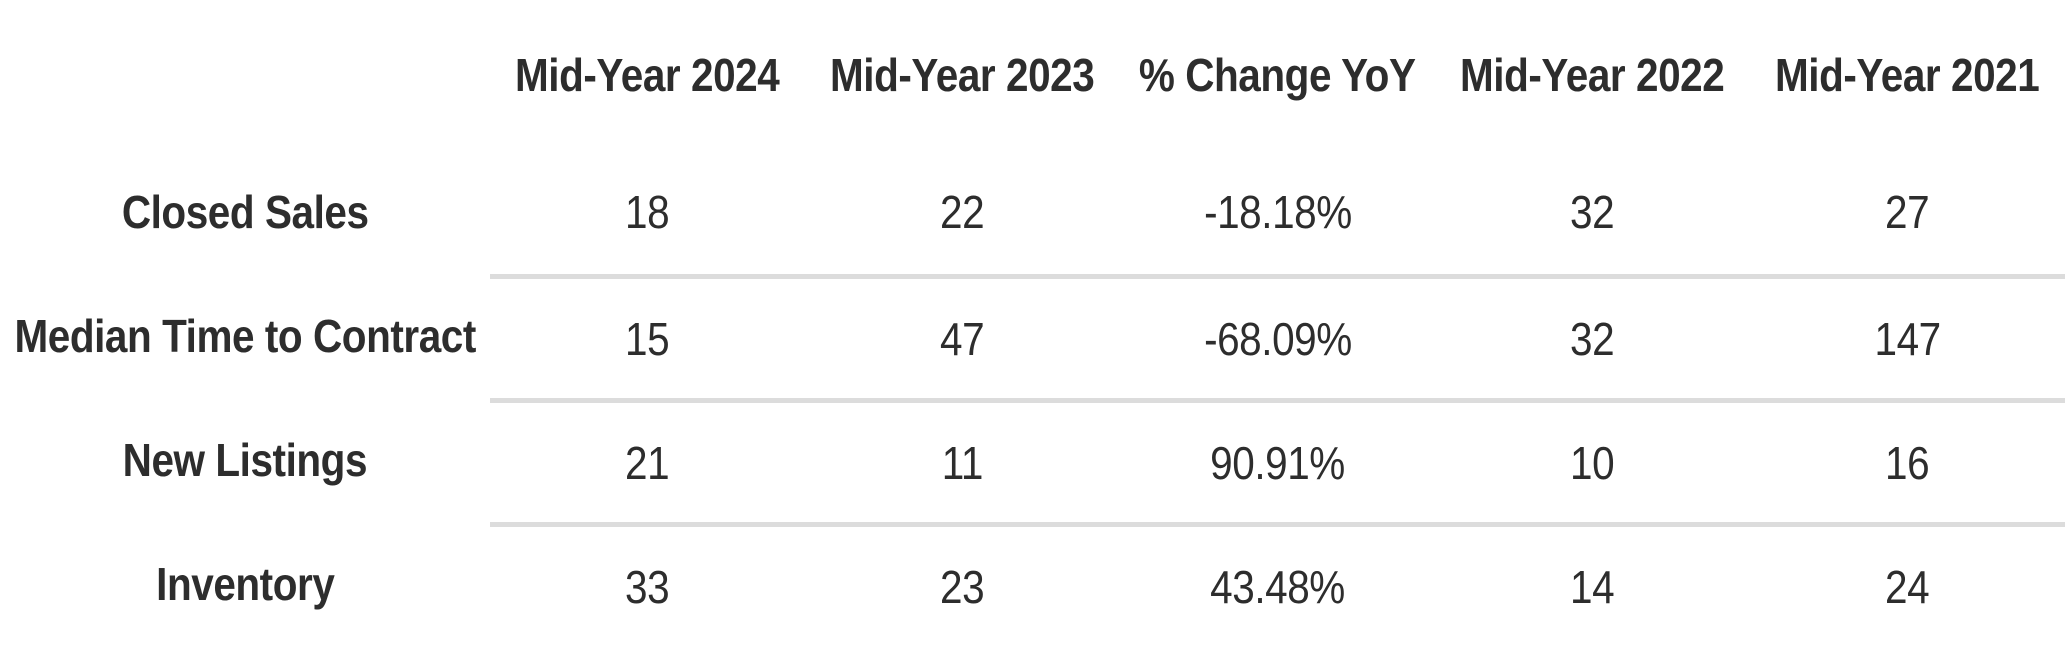 The image size is (2069, 648). I want to click on cell-value: 47, so click(962, 338).